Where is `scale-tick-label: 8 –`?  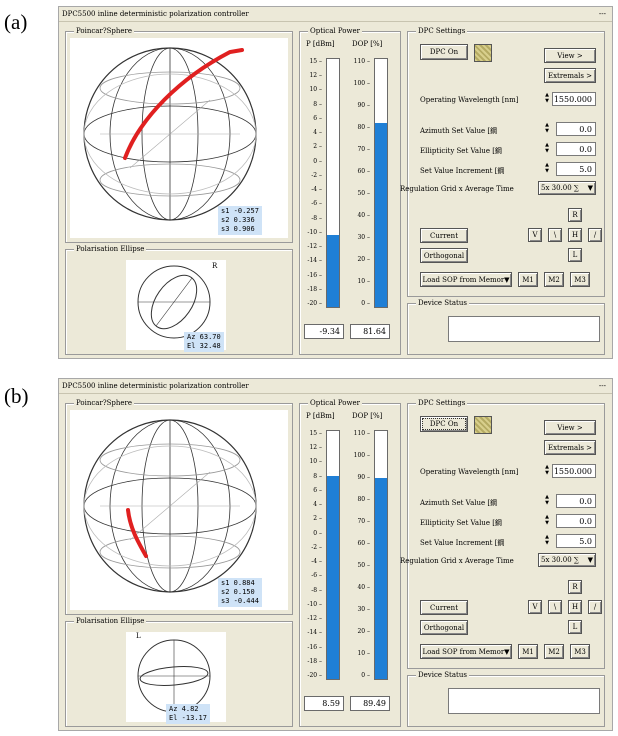 scale-tick-label: 8 – is located at coordinates (317, 476).